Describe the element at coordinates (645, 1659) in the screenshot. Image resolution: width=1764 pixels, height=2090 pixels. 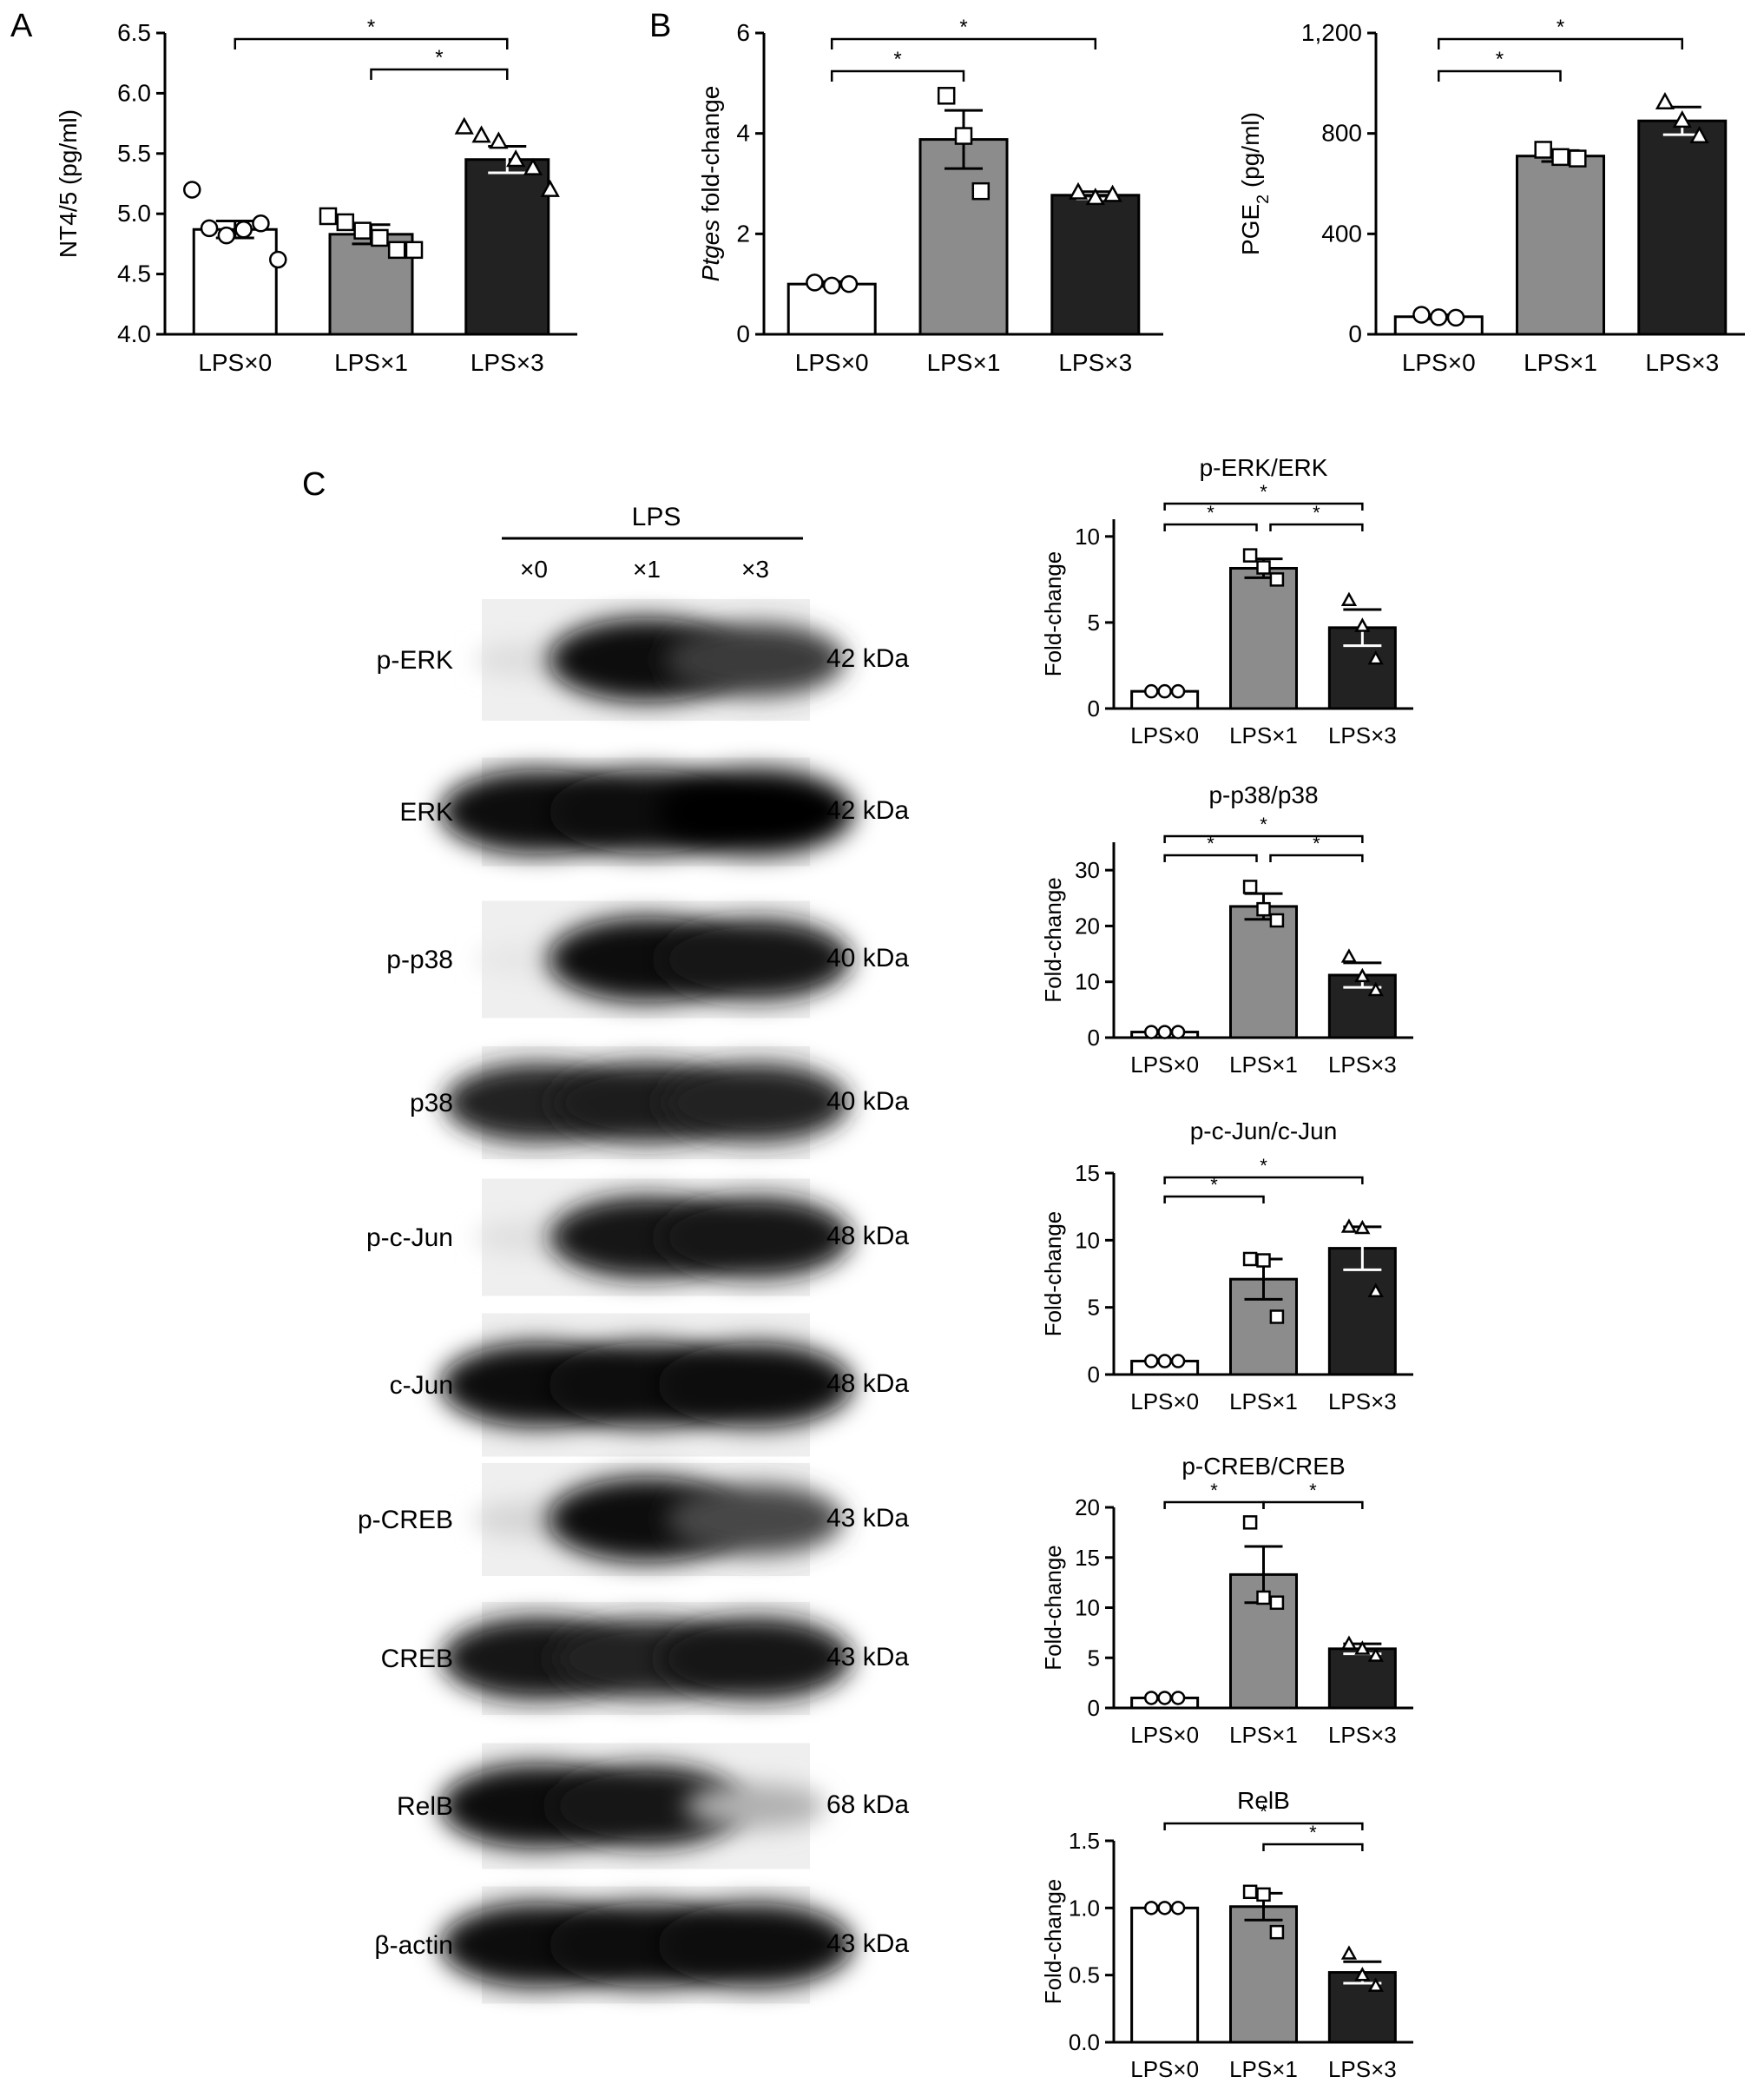
I see `blot-row: CREB 43 kDa` at that location.